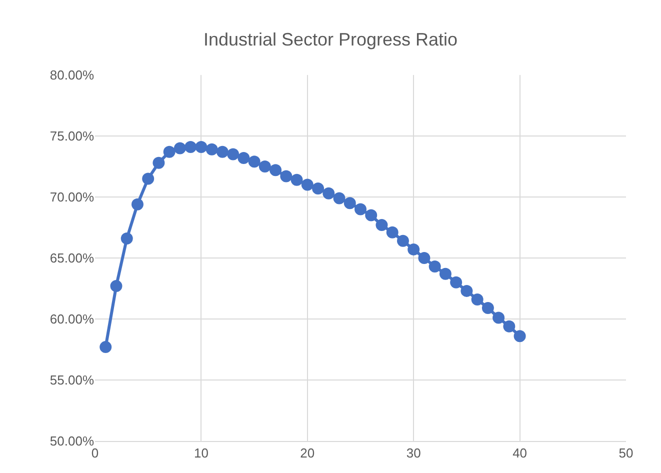 Image resolution: width=661 pixels, height=473 pixels. What do you see at coordinates (201, 453) in the screenshot?
I see `x-tick-label: 10` at bounding box center [201, 453].